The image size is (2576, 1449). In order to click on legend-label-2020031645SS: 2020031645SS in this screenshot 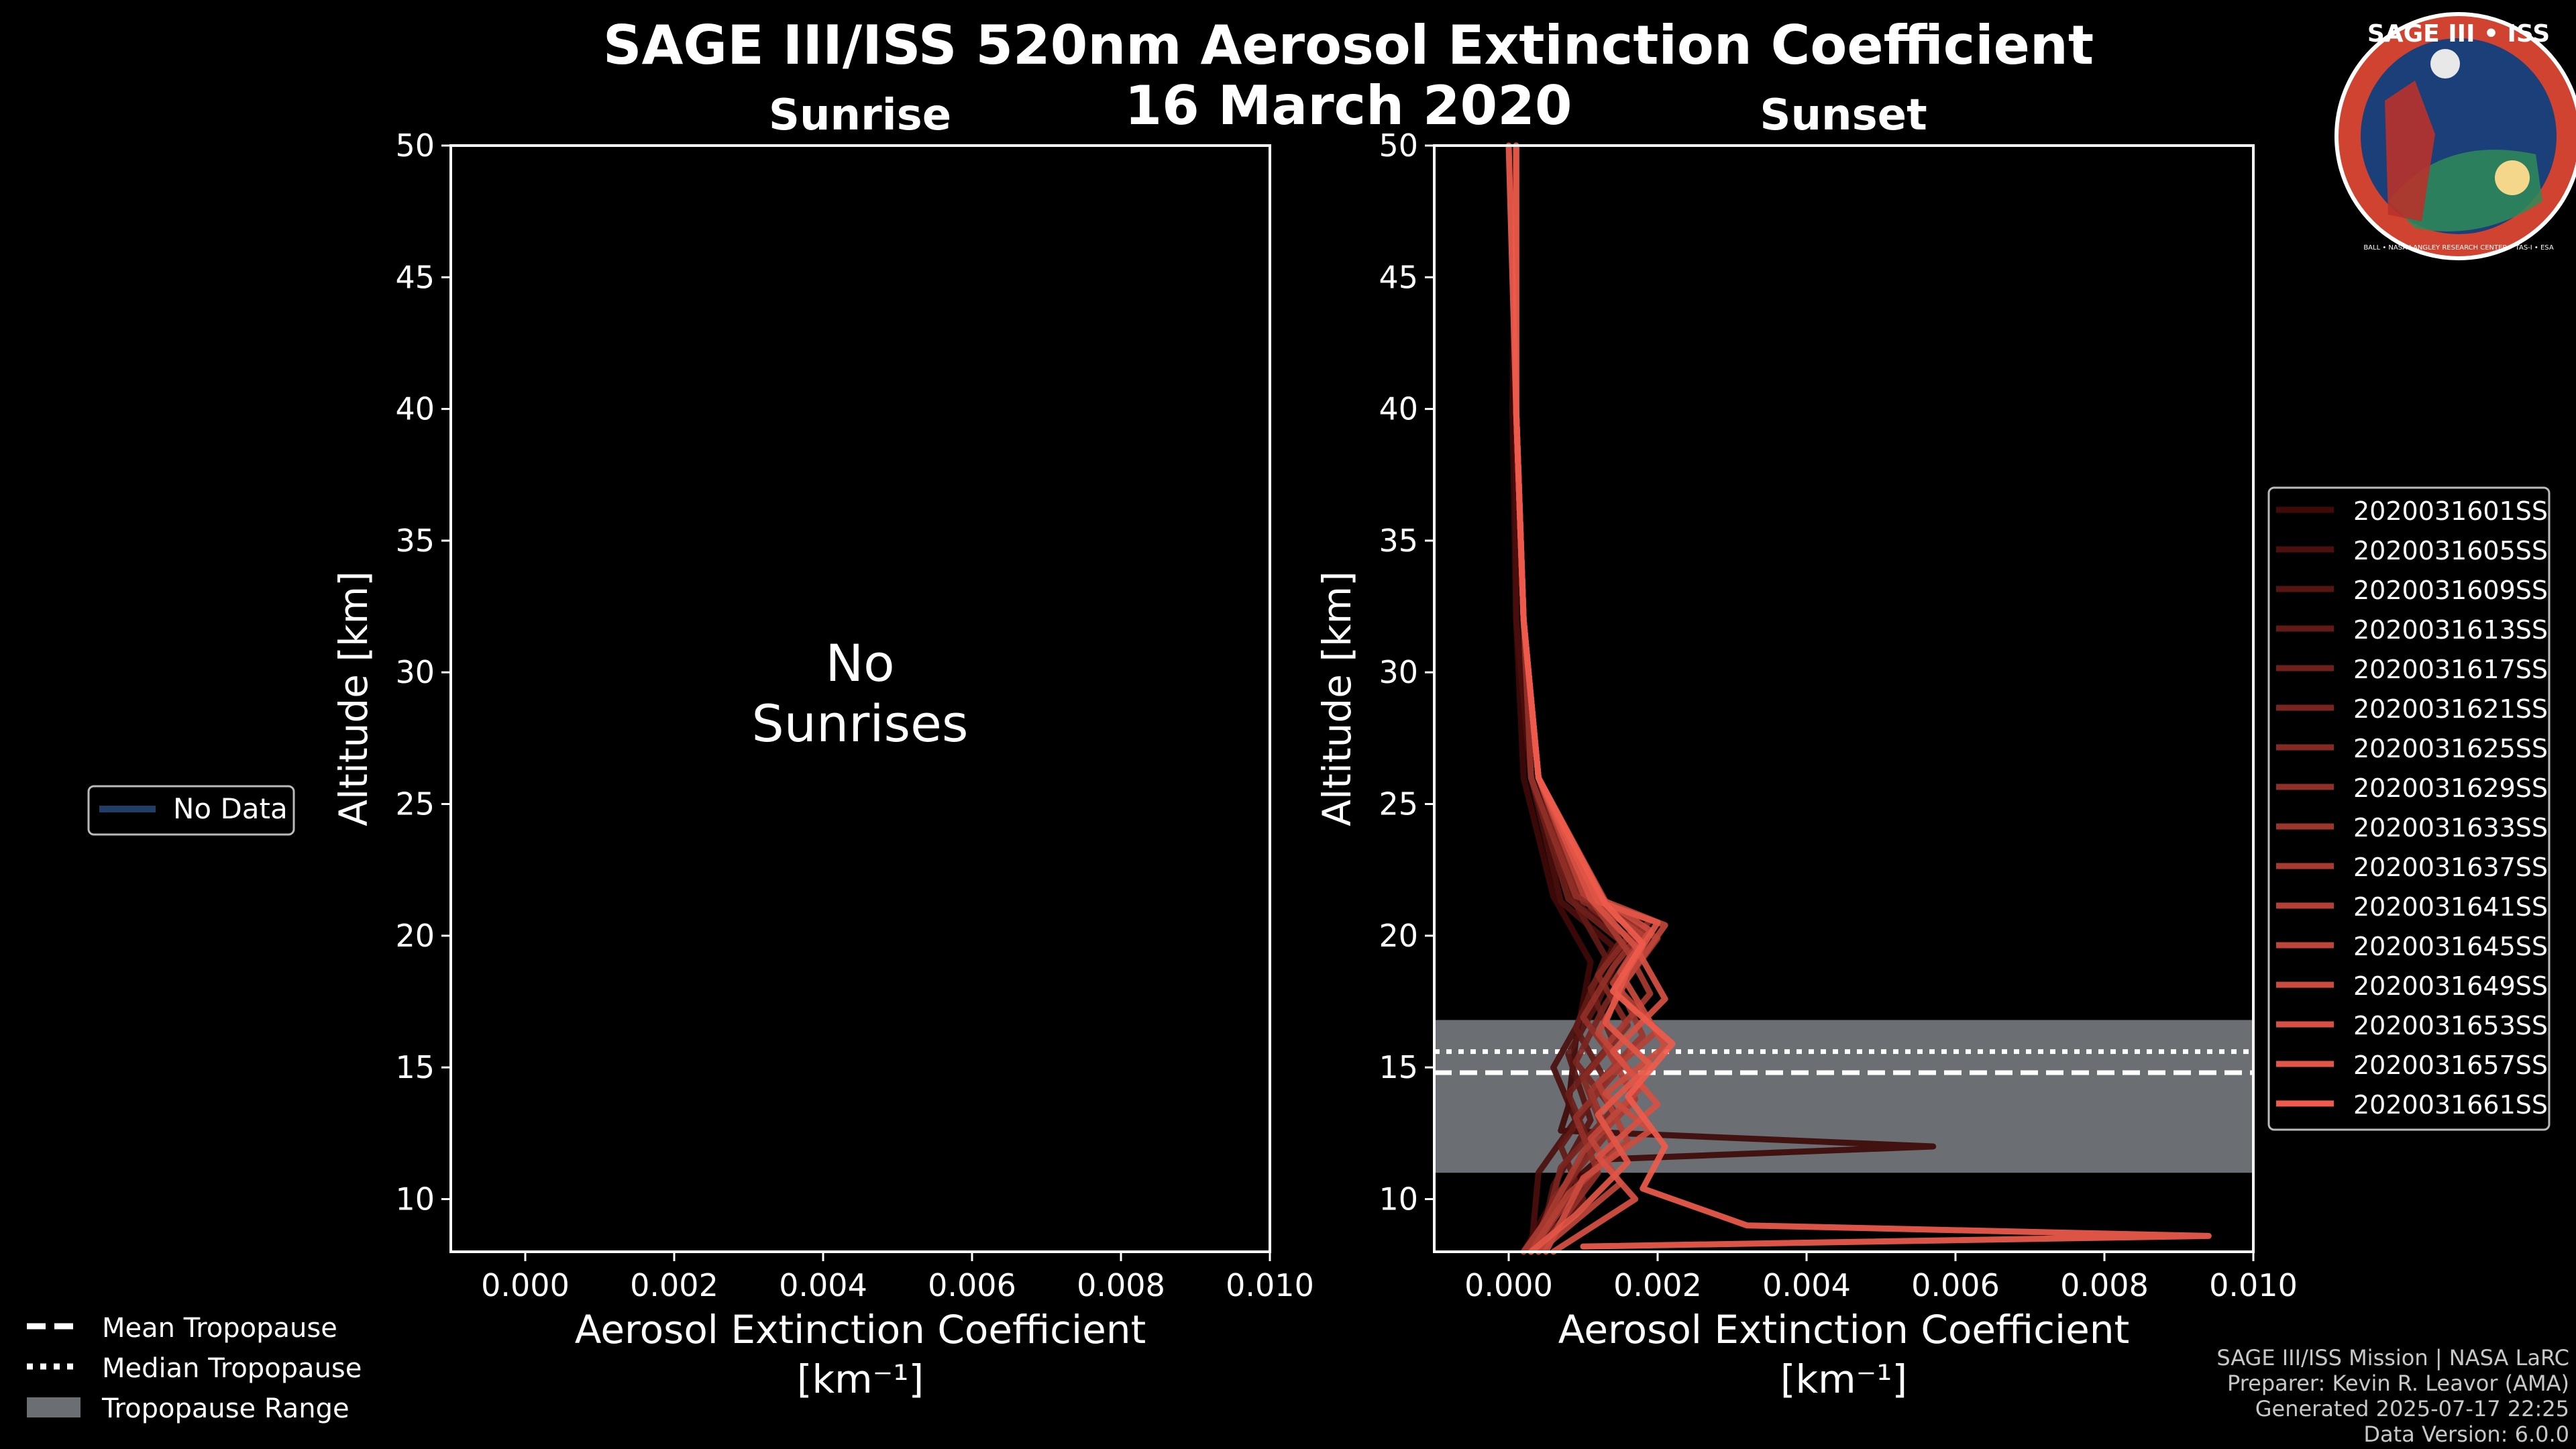, I will do `click(2450, 946)`.